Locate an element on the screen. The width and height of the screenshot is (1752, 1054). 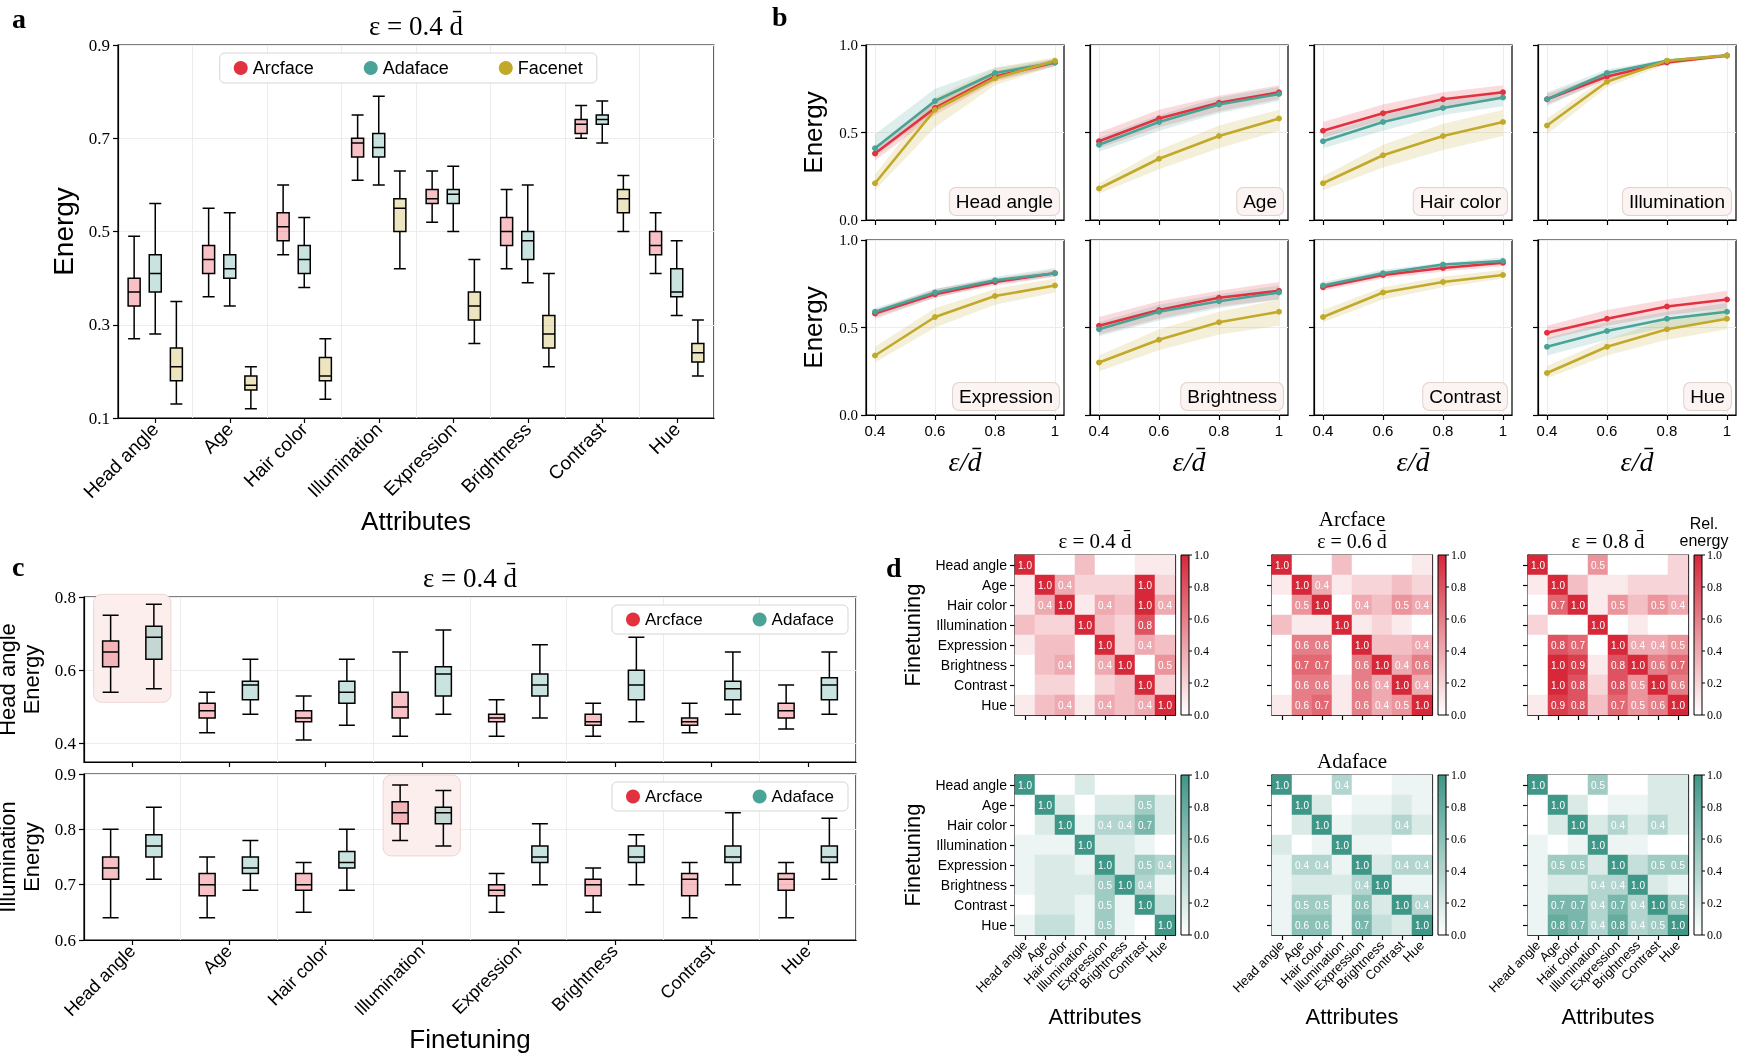
y-tick-label: 0.1 is located at coordinates (99, 418).